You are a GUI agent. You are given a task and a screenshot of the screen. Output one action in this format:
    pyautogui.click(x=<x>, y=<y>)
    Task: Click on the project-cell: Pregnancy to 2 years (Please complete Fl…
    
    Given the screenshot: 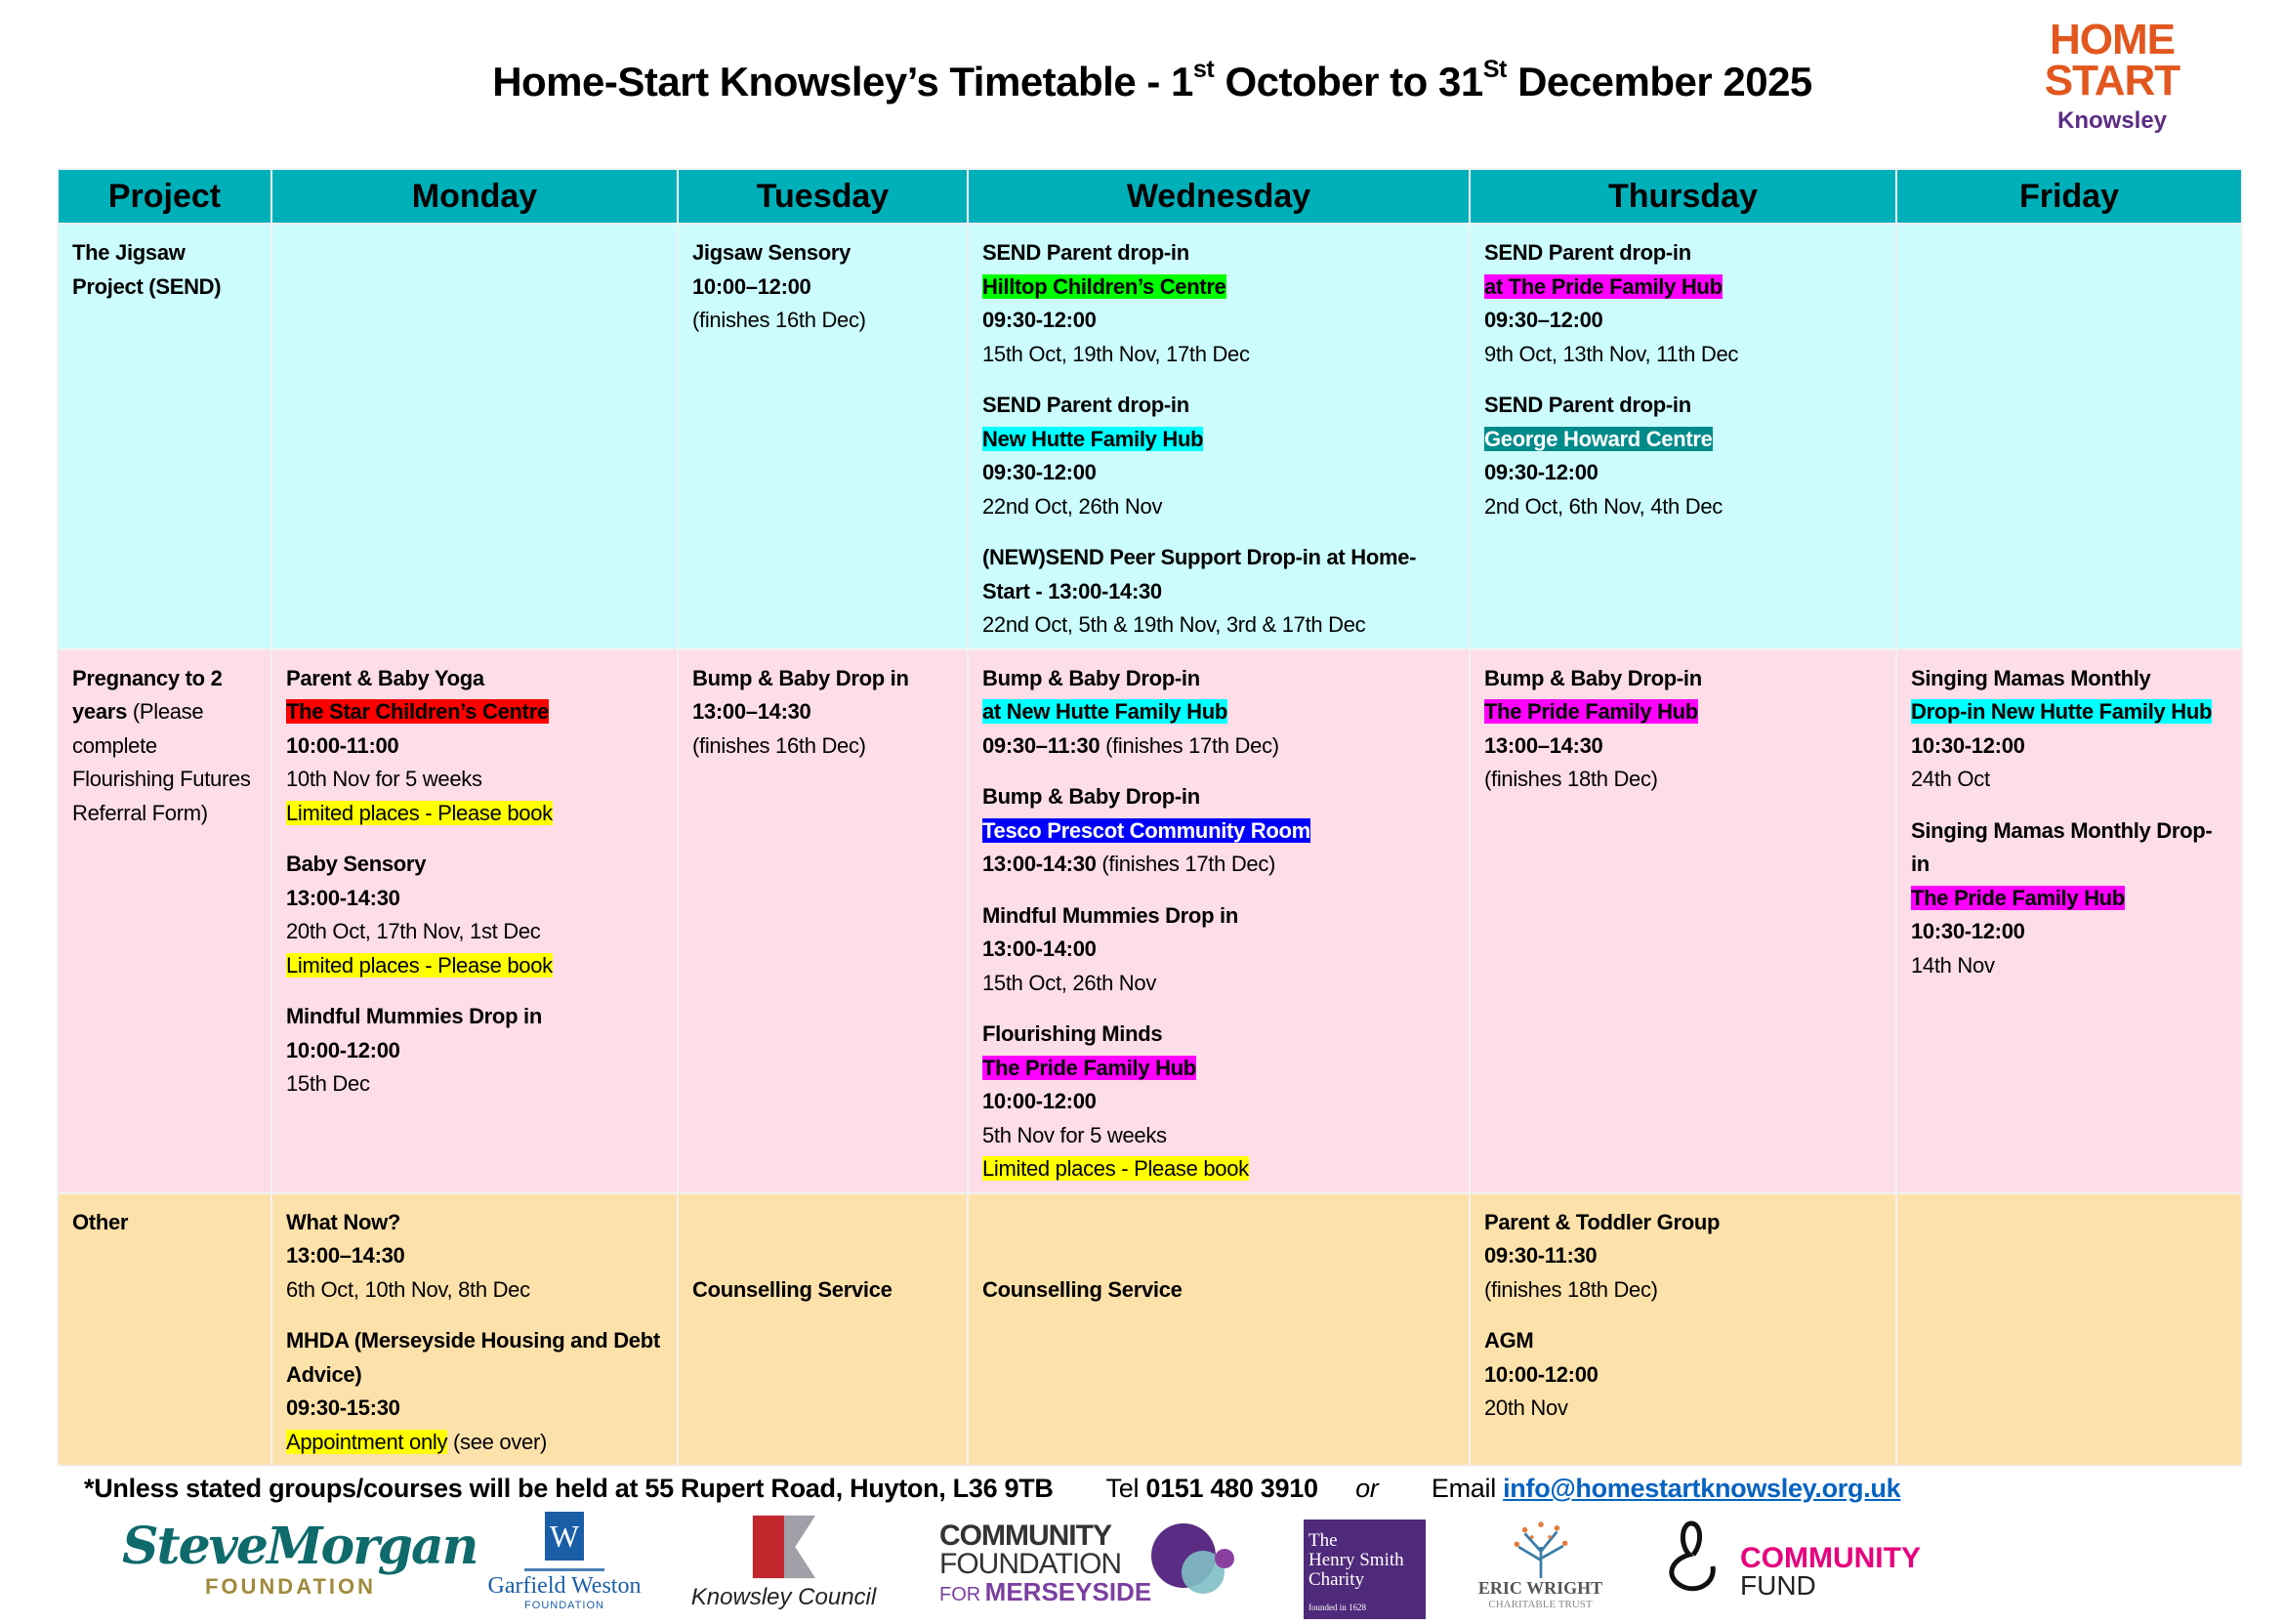 What is the action you would take?
    pyautogui.click(x=164, y=921)
    